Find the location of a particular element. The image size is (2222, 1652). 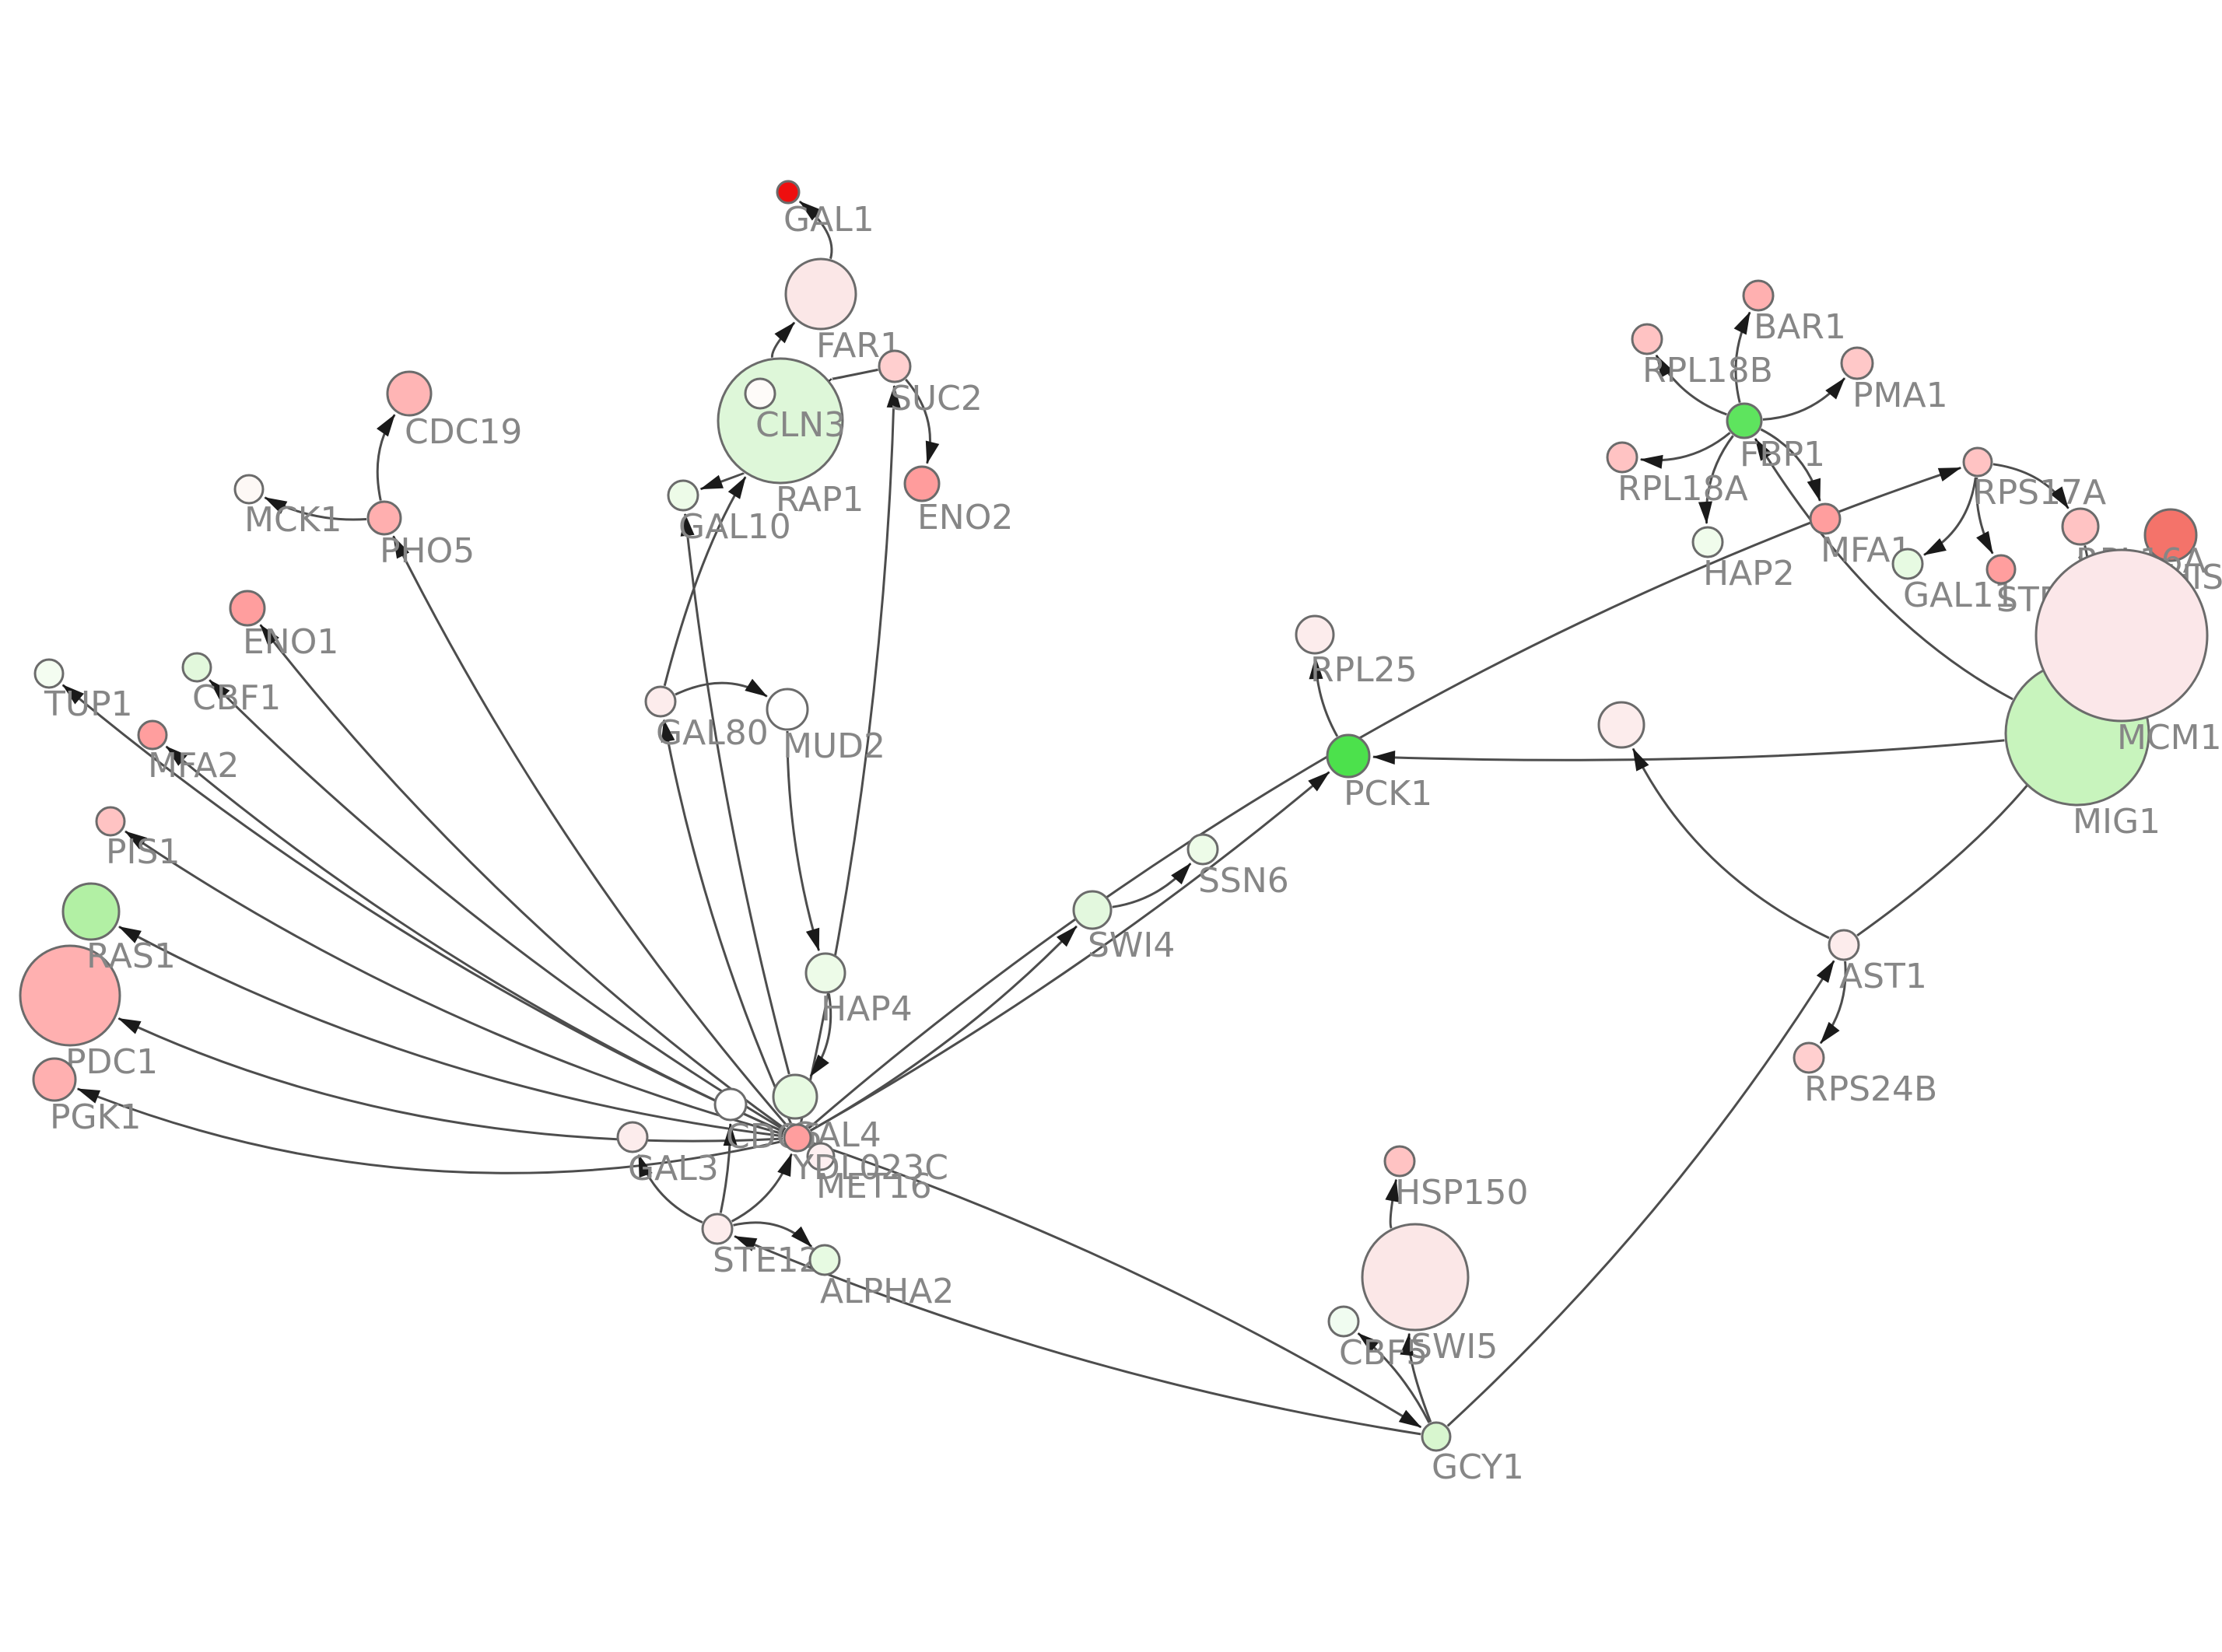

edge-RPS17A-STE2 is located at coordinates (1984, 516).